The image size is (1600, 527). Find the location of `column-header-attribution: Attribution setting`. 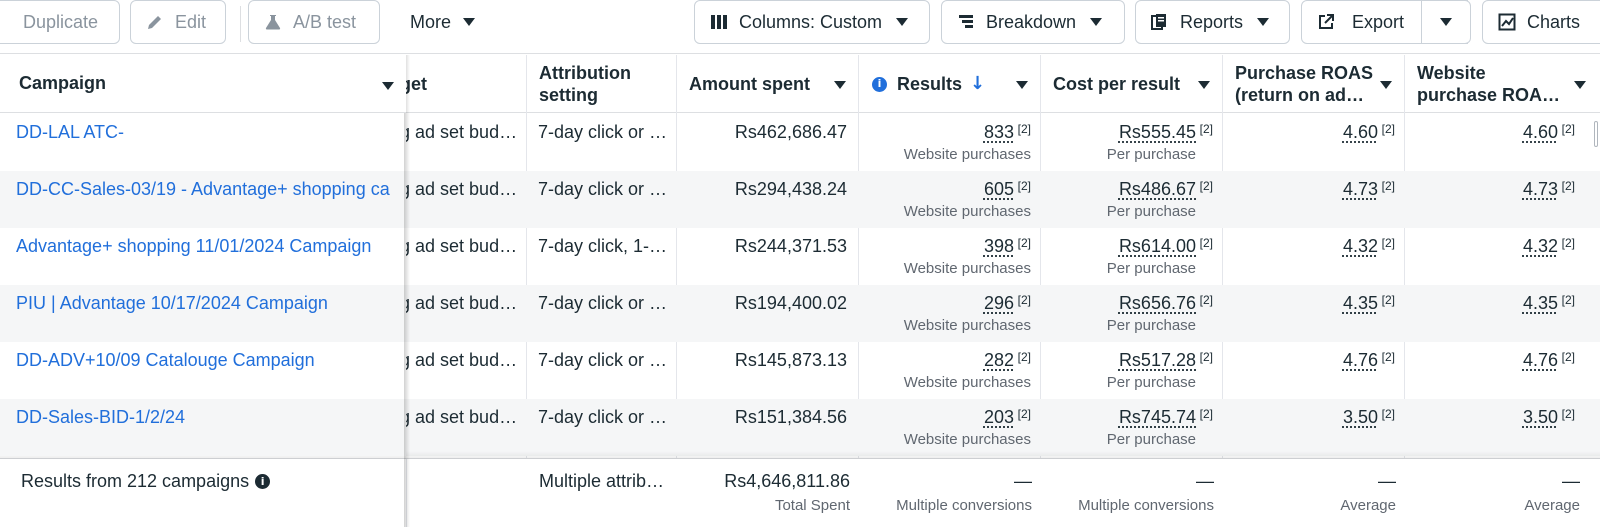

column-header-attribution: Attribution setting is located at coordinates (601, 84).